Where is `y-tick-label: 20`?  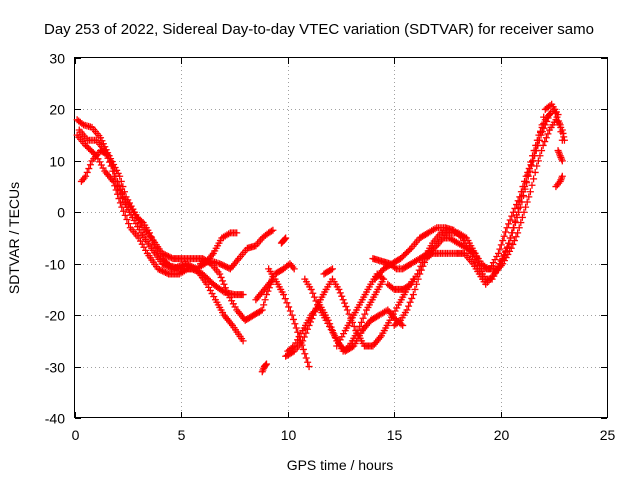
y-tick-label: 20 is located at coordinates (57, 110).